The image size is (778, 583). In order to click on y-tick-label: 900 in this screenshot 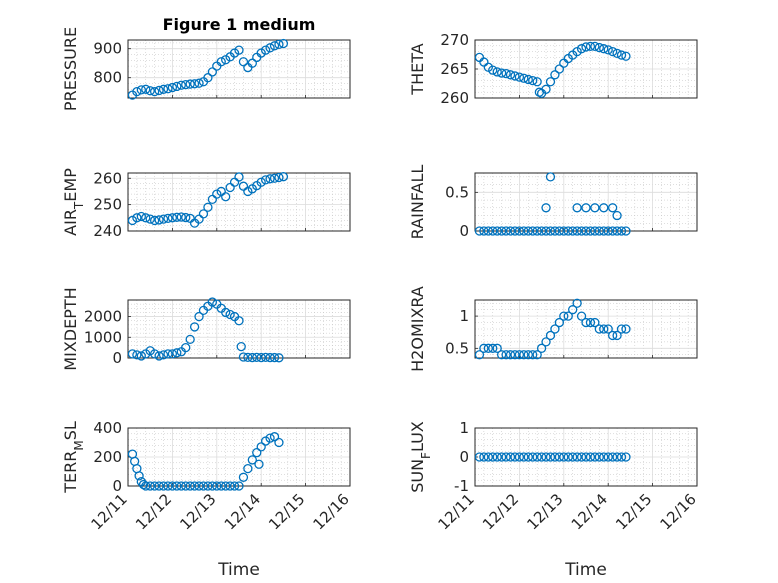, I will do `click(107, 49)`.